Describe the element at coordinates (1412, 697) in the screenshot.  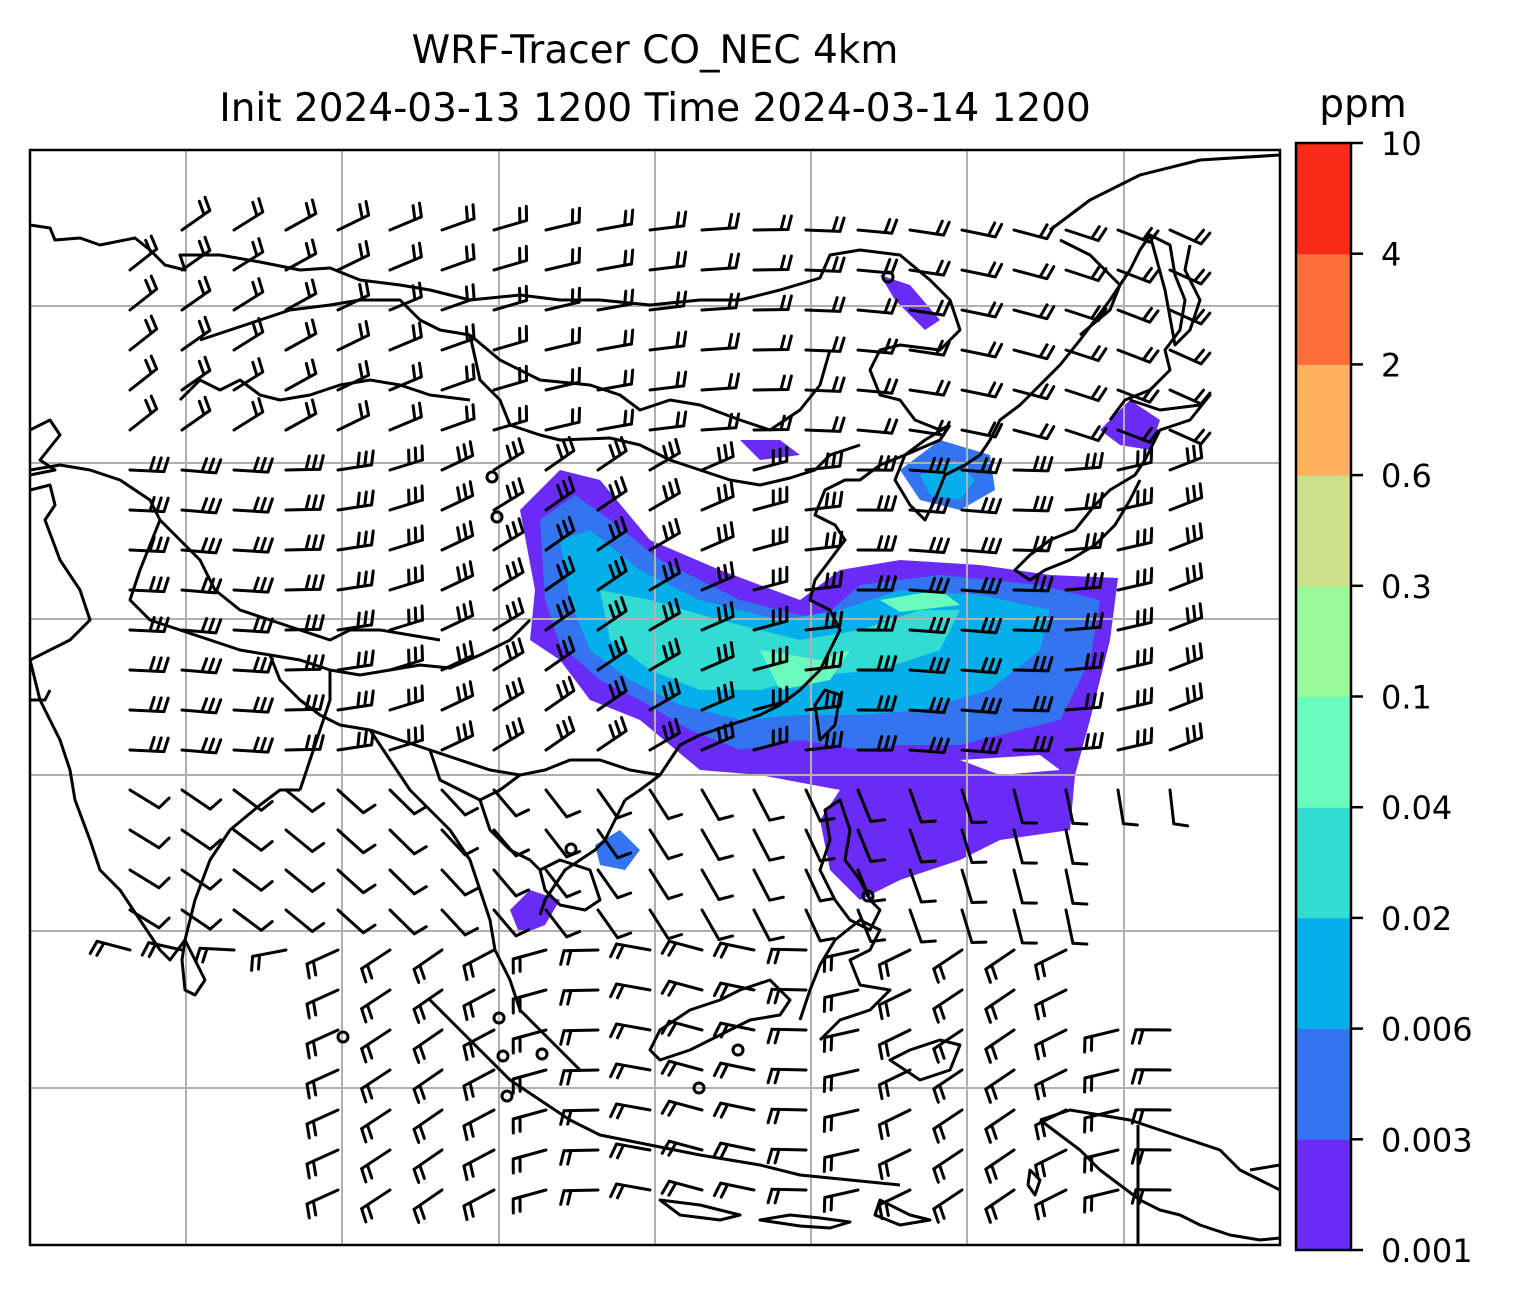
I see `colorbar-ticks: 0.001 0.003 0.006 0.02 0.04 0.1 0.3 0.6 2 4 10` at that location.